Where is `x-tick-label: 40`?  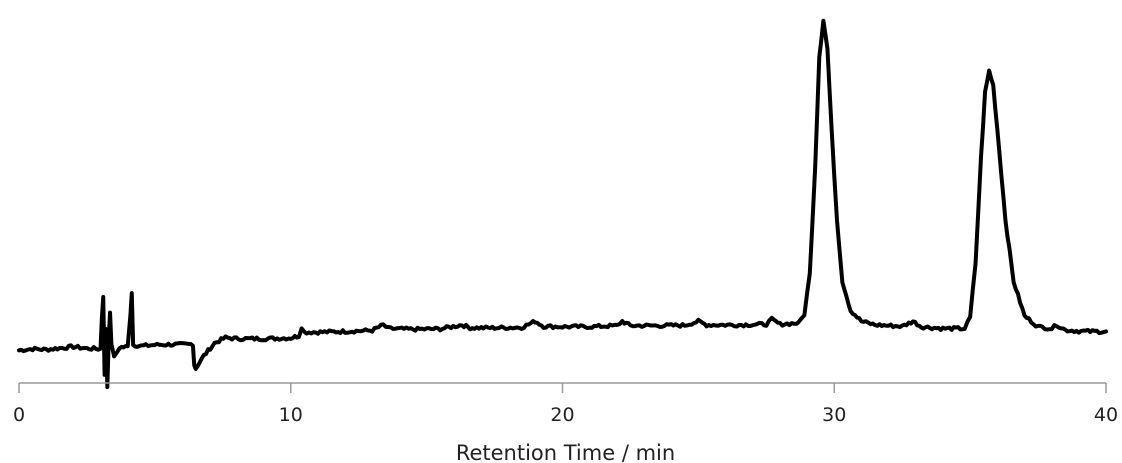 x-tick-label: 40 is located at coordinates (1106, 415).